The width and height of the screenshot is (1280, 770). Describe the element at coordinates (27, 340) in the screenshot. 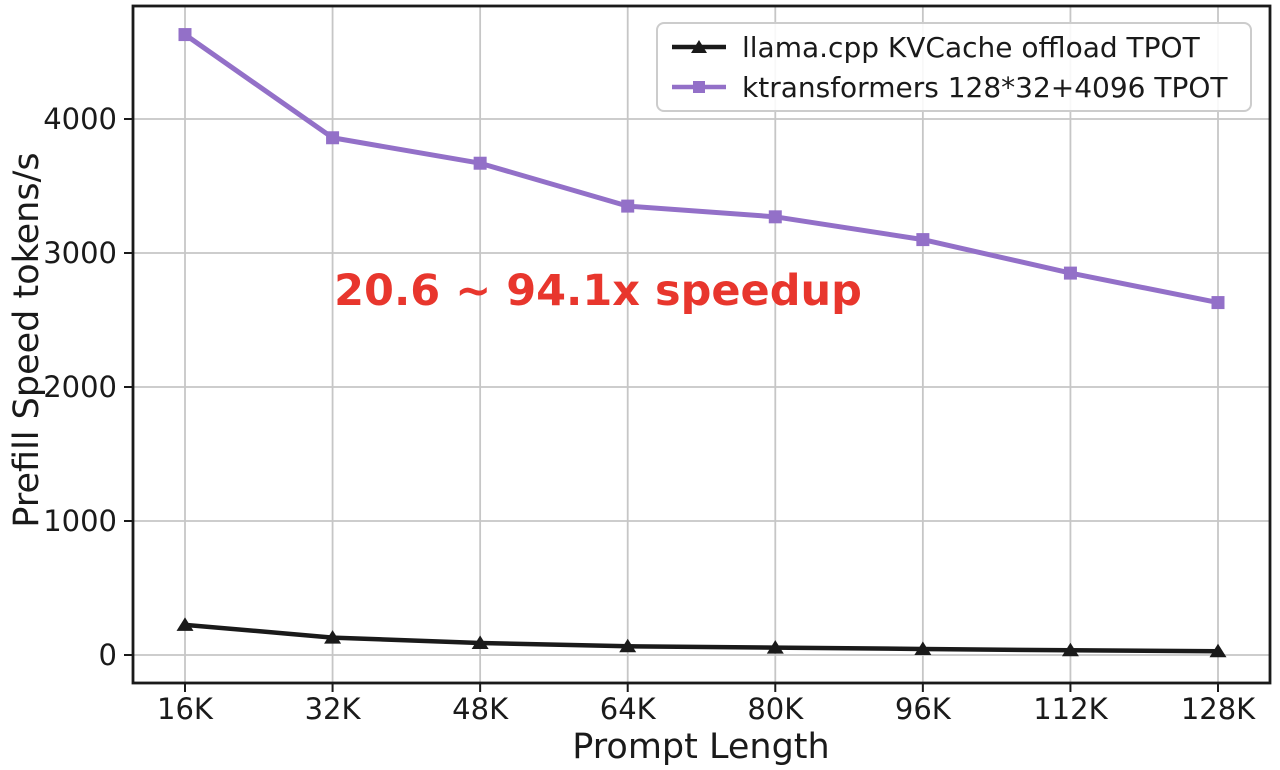

I see `y-axis-label: Prefill Speed tokens/s` at that location.